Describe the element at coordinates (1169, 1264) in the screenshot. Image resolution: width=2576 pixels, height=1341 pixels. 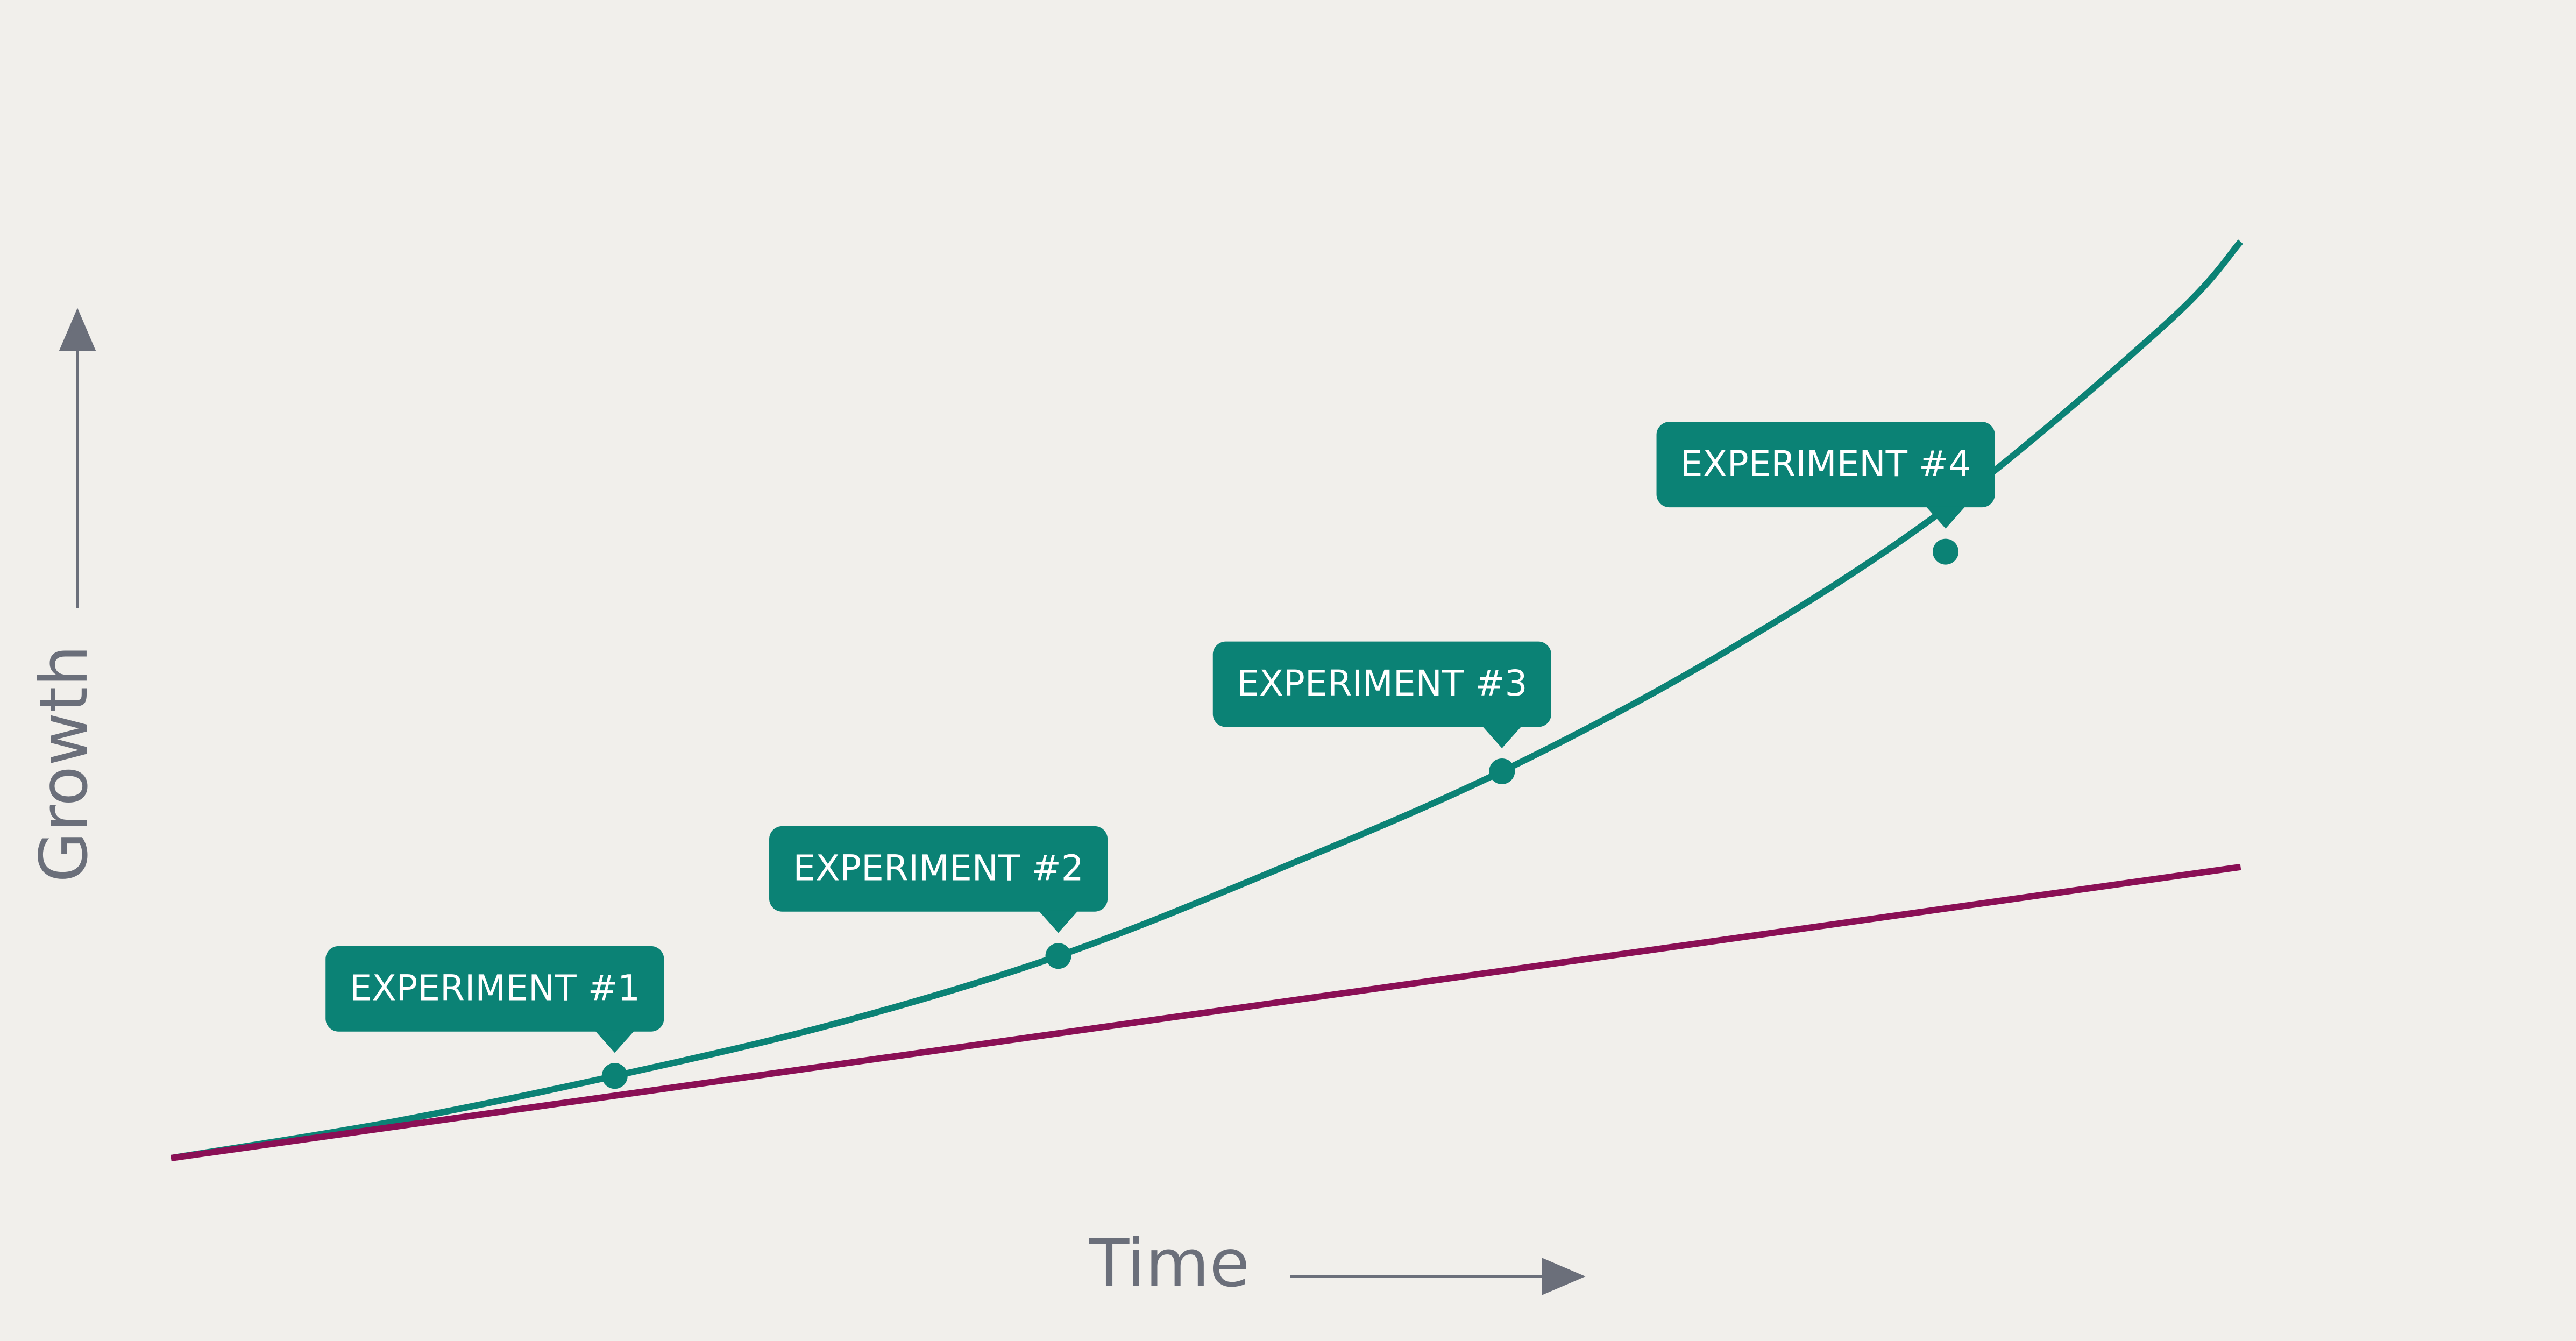
I see `x-axis-label: Time` at that location.